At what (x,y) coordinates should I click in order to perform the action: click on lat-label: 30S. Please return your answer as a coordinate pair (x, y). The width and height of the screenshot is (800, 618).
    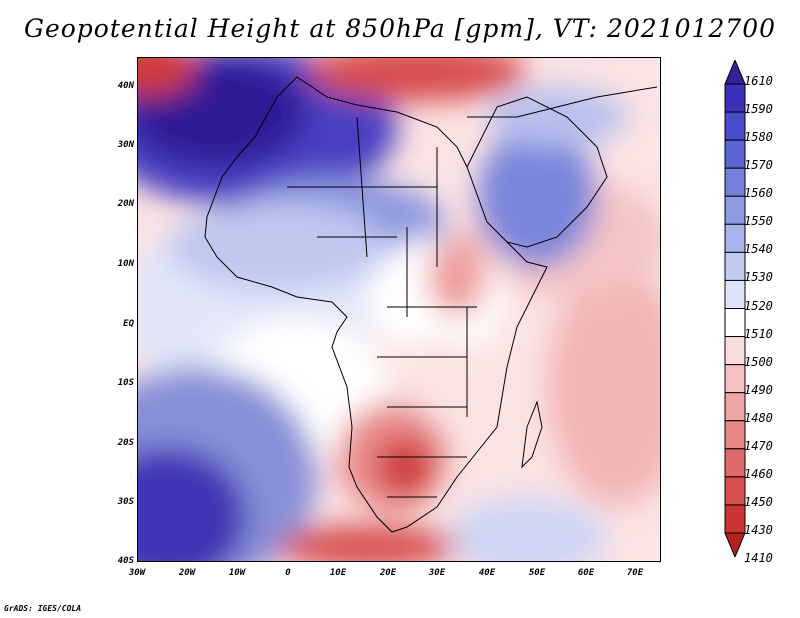
    Looking at the image, I should click on (125, 502).